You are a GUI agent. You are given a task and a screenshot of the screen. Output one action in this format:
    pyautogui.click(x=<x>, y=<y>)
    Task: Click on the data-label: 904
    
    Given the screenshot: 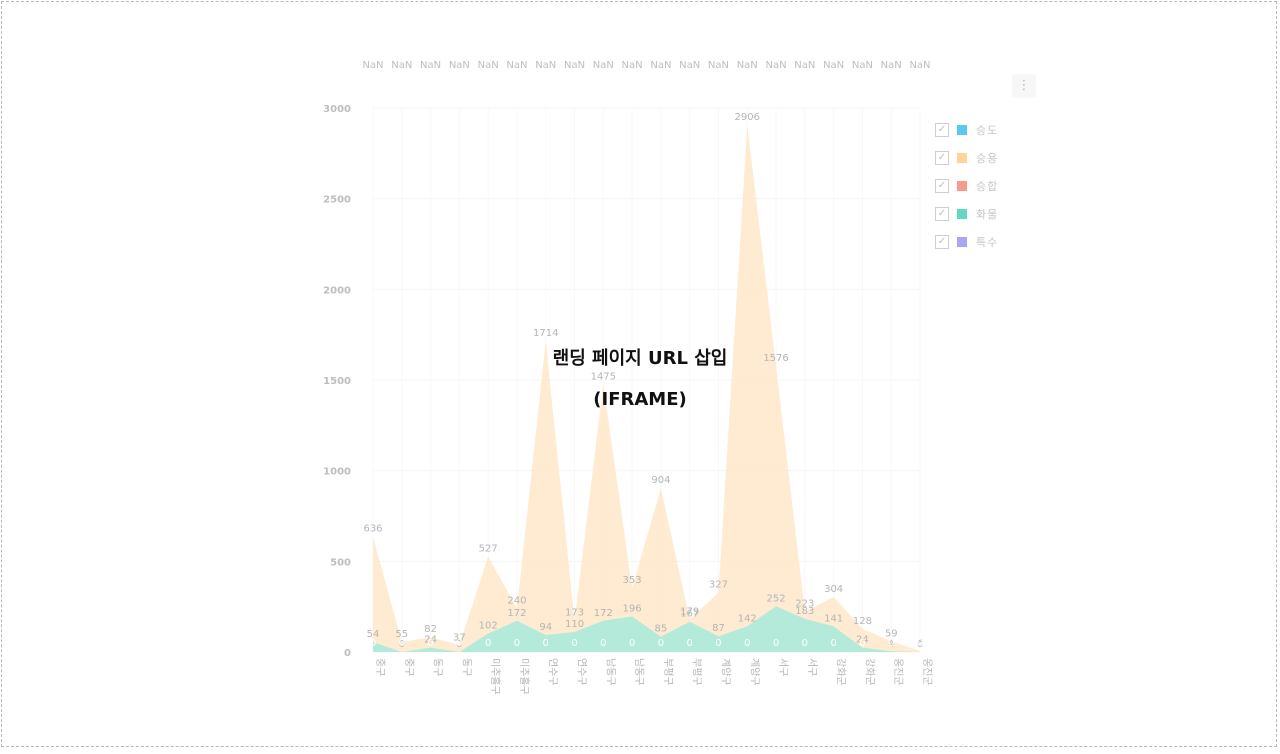 What is the action you would take?
    pyautogui.click(x=660, y=480)
    